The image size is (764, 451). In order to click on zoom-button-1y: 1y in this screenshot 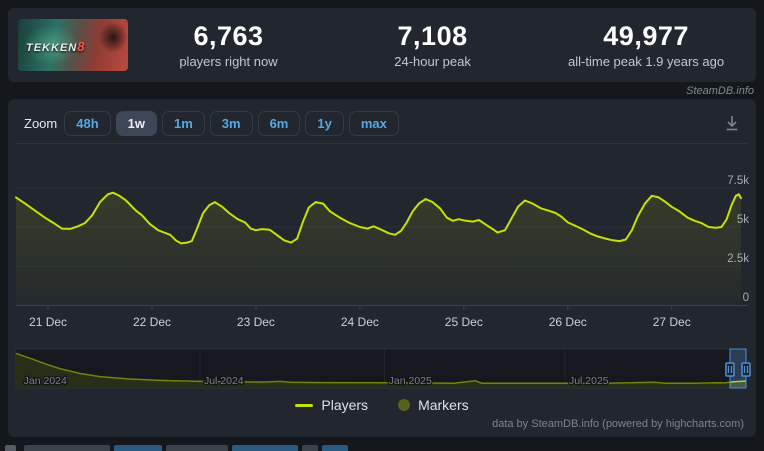, I will do `click(324, 123)`.